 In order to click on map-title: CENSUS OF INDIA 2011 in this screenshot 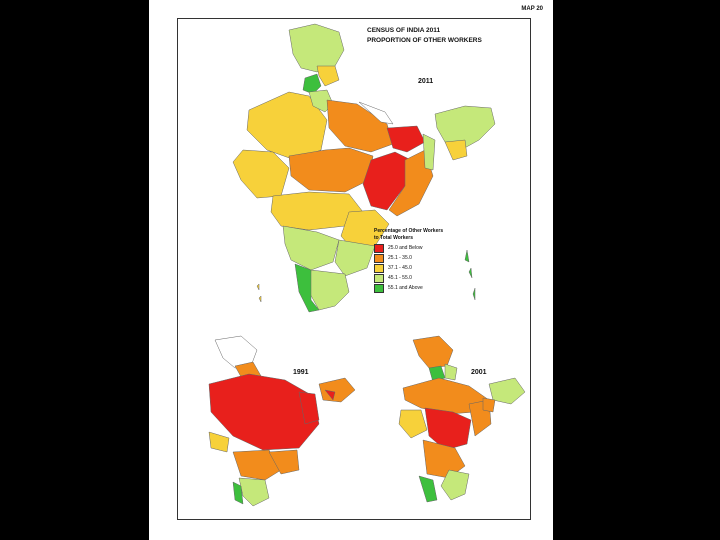, I will do `click(404, 30)`.